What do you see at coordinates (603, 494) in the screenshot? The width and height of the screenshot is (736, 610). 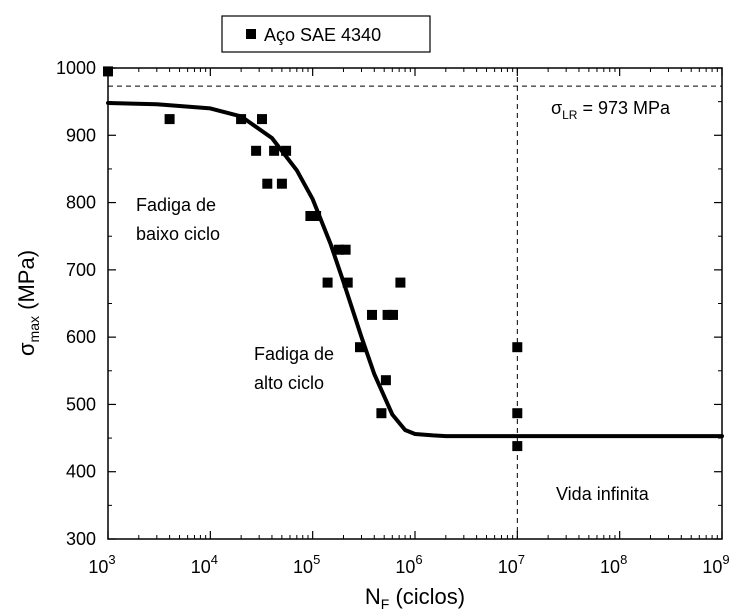 I see `annotation-infinite-life: Vida infinita` at bounding box center [603, 494].